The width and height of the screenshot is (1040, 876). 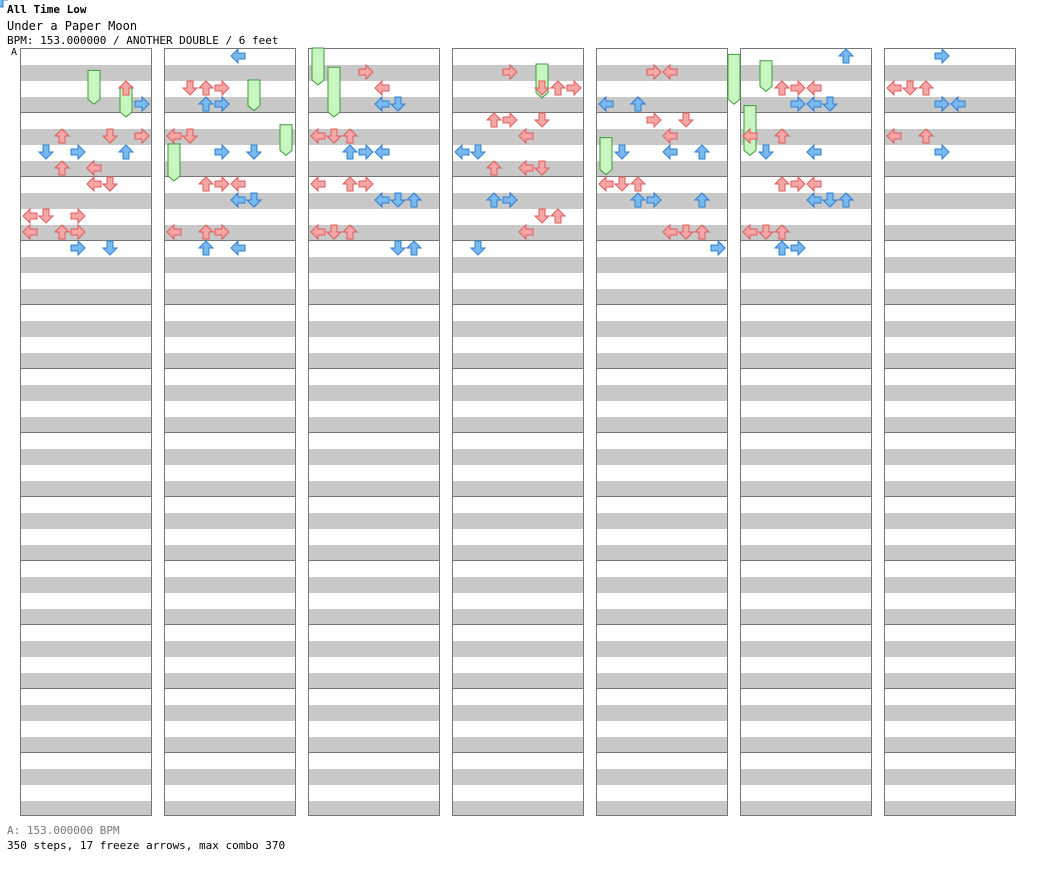 What do you see at coordinates (14, 52) in the screenshot?
I see `section-marker: A` at bounding box center [14, 52].